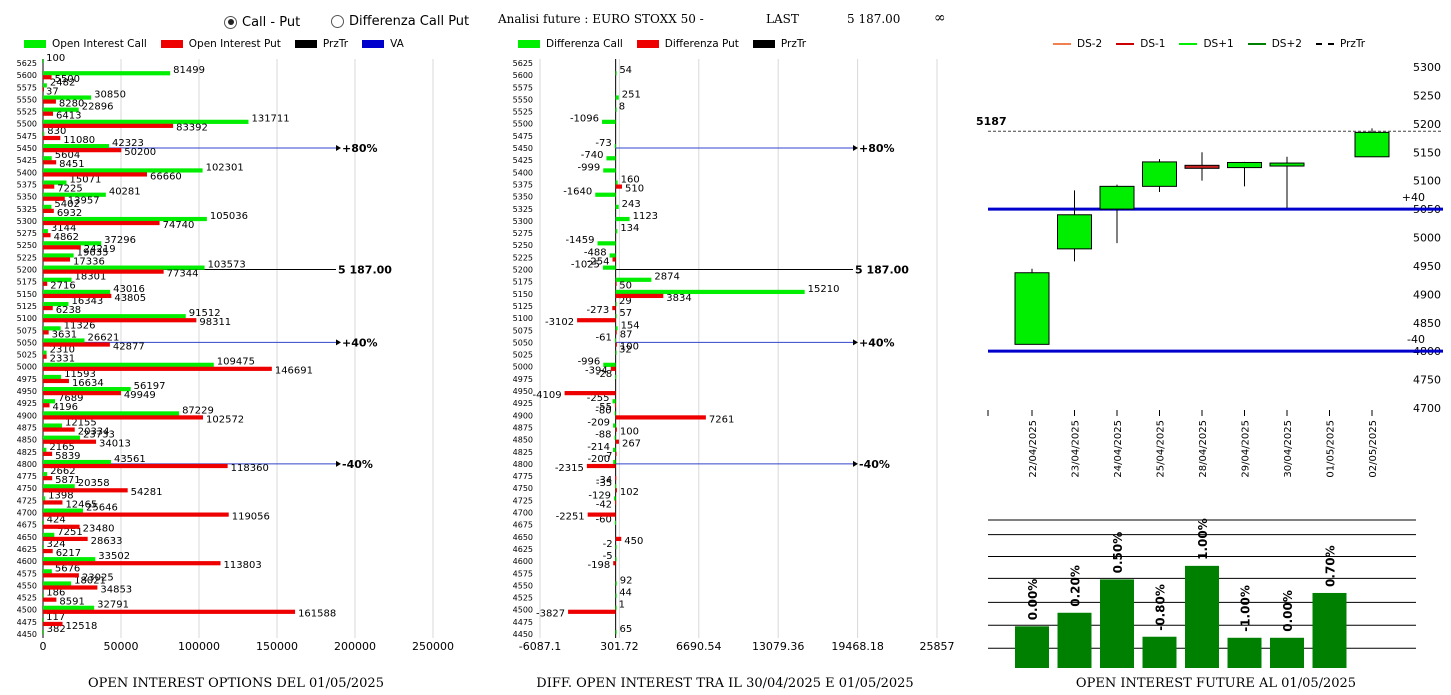 The image size is (1451, 695). What do you see at coordinates (27, 549) in the screenshot?
I see `strike-label: 4625` at bounding box center [27, 549].